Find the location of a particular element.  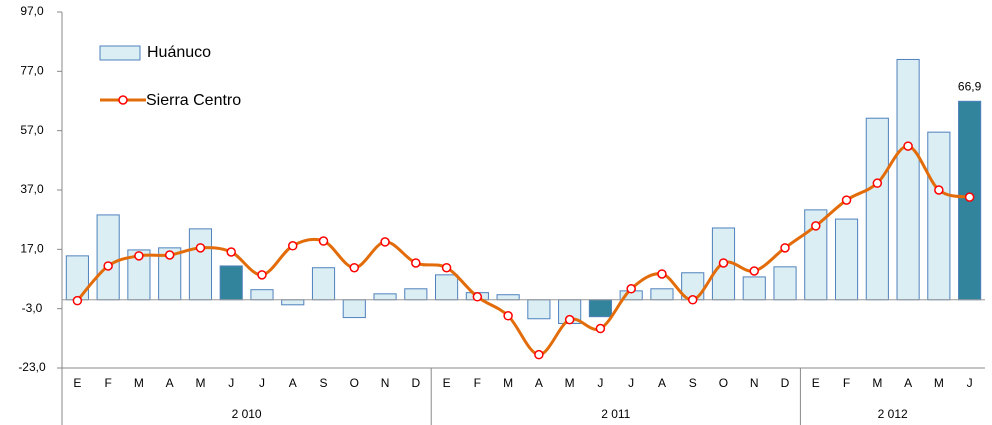

group-label: 2 010 is located at coordinates (247, 414).